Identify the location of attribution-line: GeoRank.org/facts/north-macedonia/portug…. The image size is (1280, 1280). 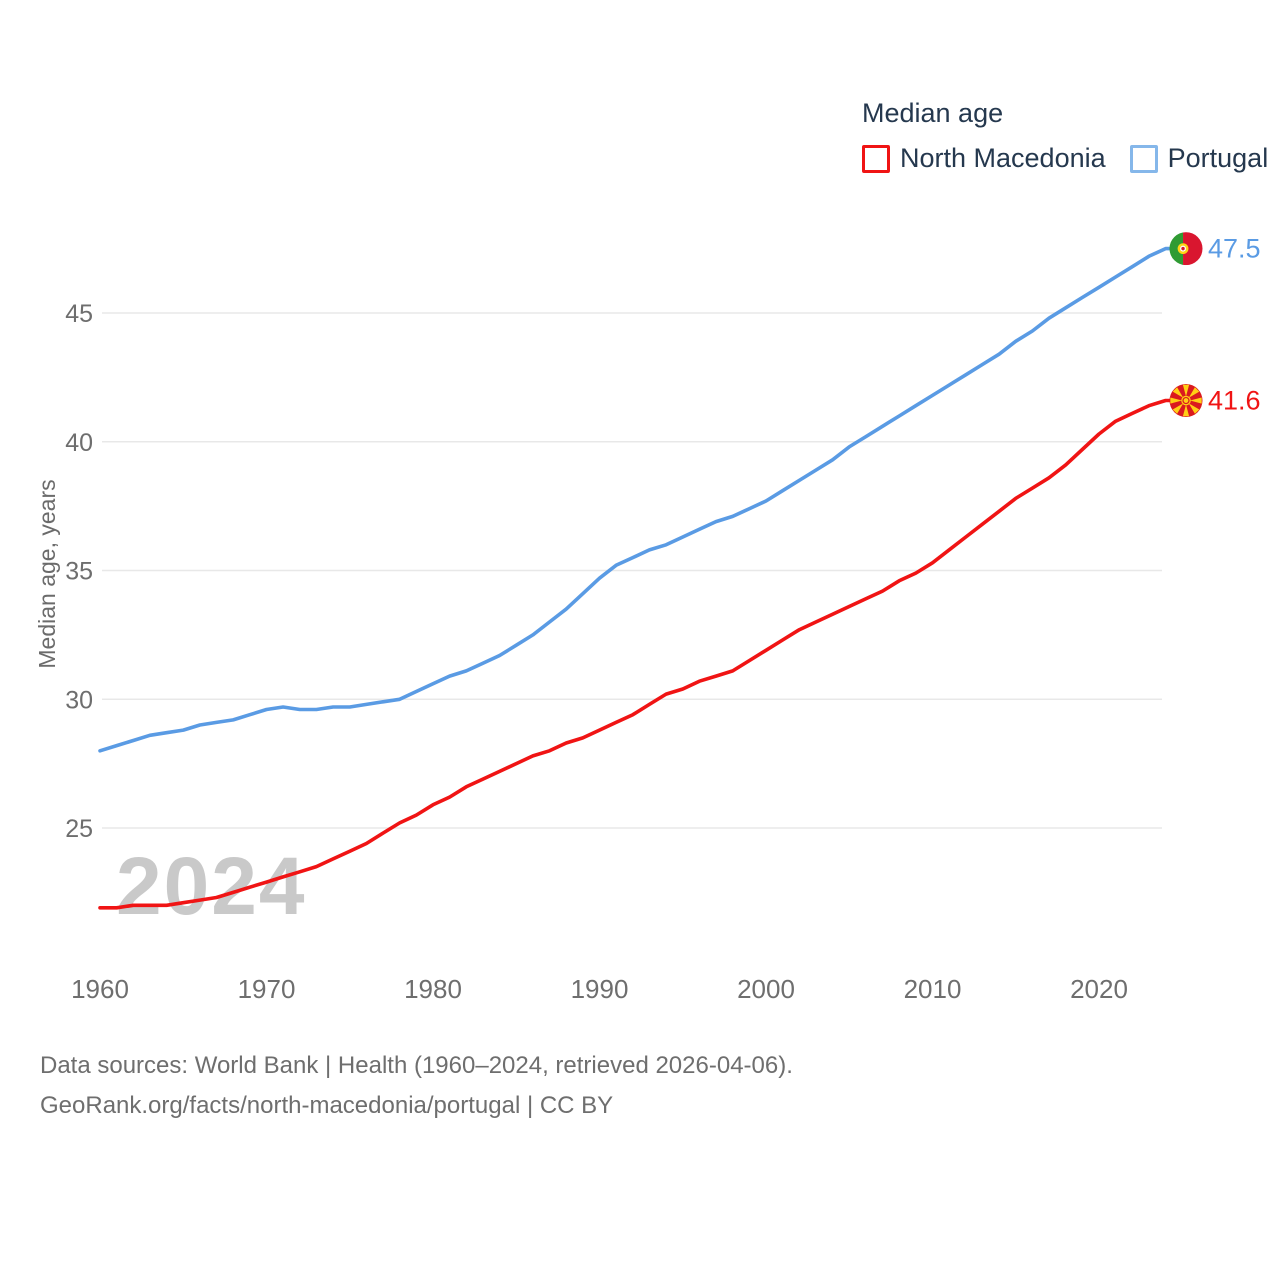
(327, 1105).